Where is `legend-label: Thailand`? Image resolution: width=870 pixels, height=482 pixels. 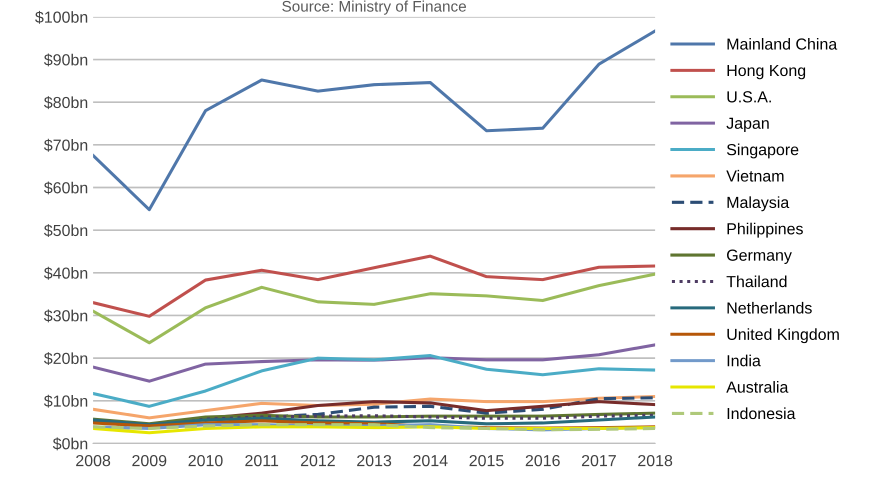 legend-label: Thailand is located at coordinates (756, 281).